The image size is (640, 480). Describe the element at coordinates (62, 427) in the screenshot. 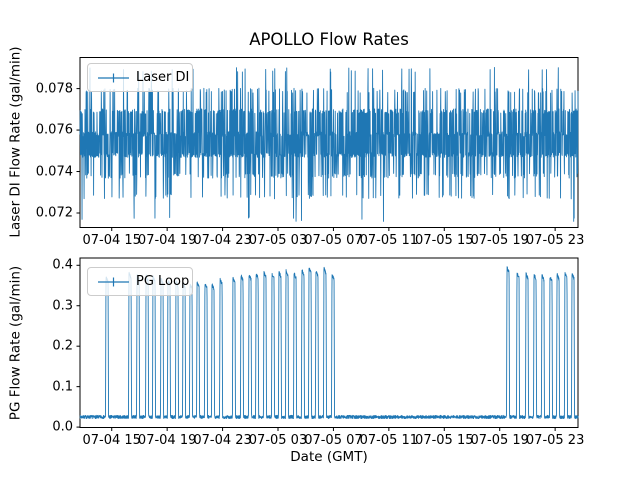

I see `y-tick-label: 0.0` at that location.